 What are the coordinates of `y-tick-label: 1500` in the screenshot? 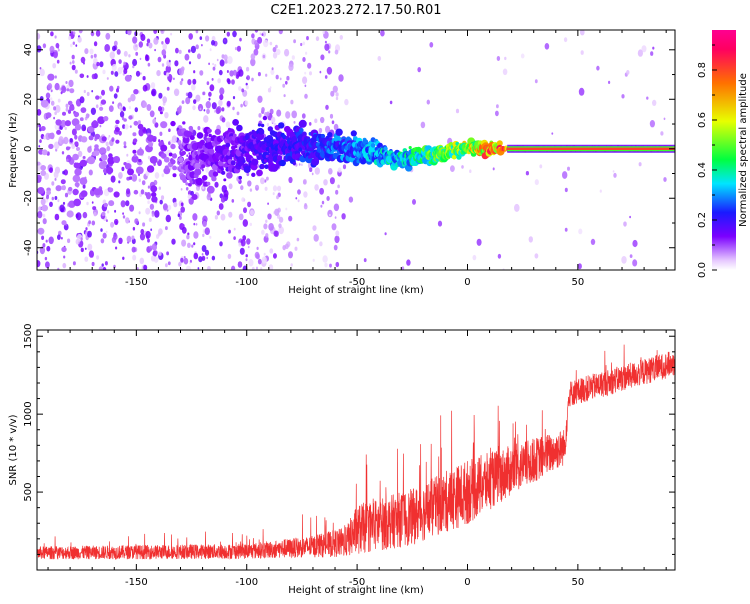 It's located at (28, 336).